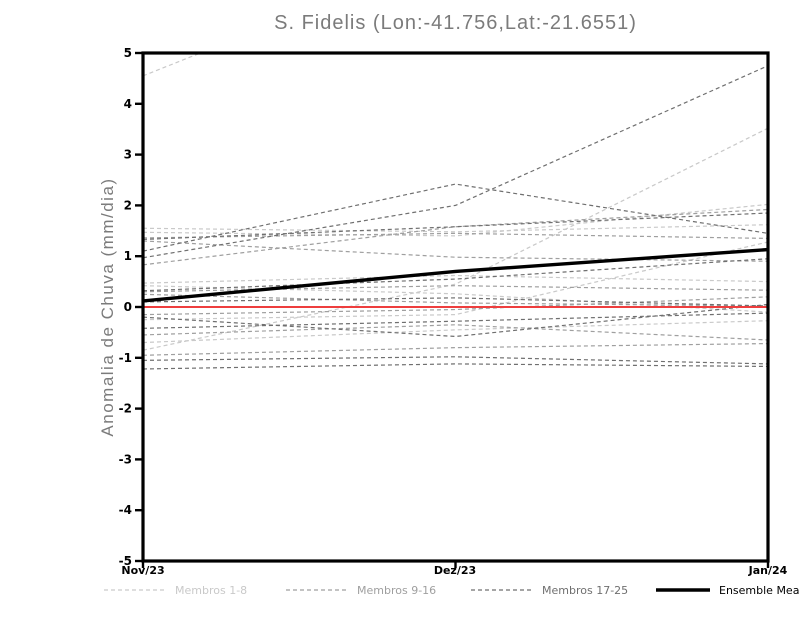  Describe the element at coordinates (125, 409) in the screenshot. I see `y-tick-label: -2` at that location.